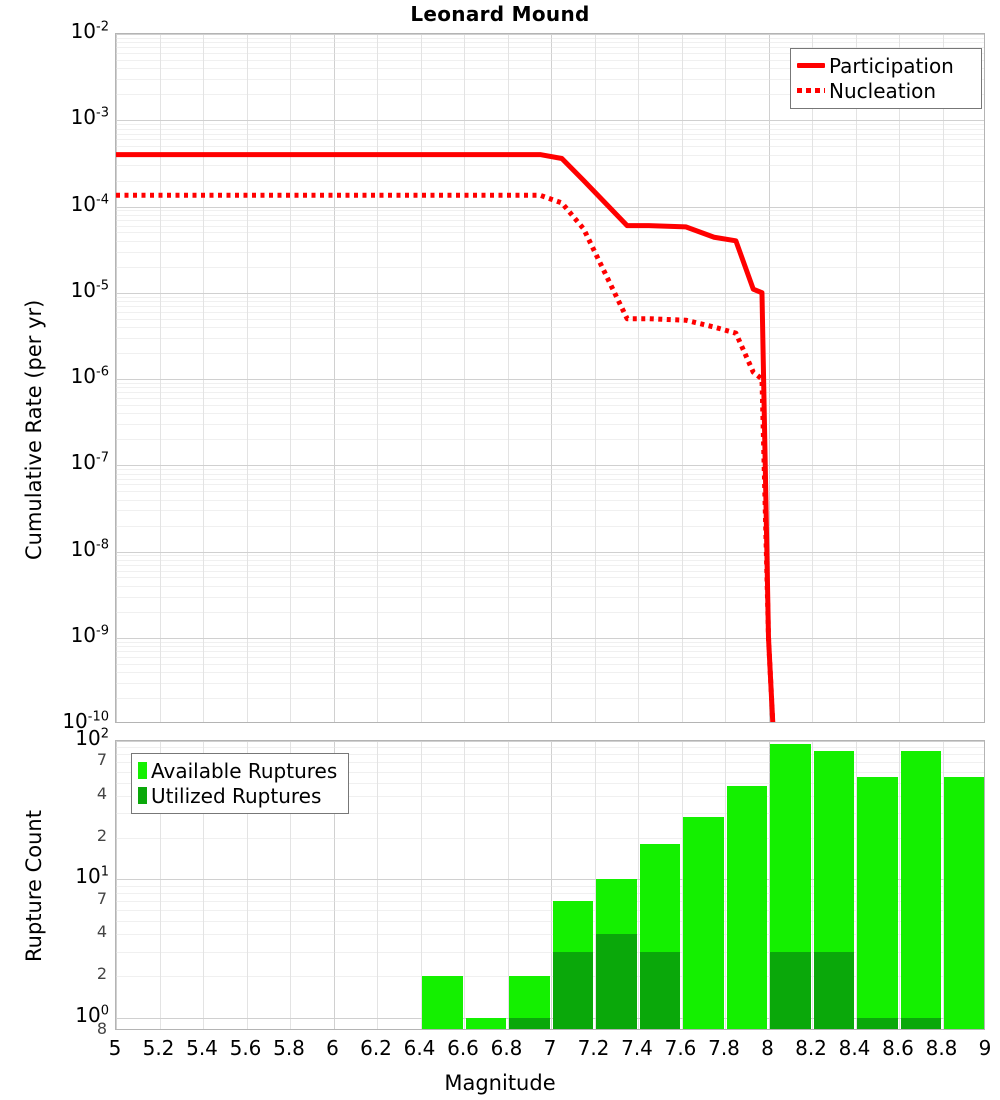 This screenshot has width=1000, height=1100. I want to click on x-tick: 5.4, so click(202, 1048).